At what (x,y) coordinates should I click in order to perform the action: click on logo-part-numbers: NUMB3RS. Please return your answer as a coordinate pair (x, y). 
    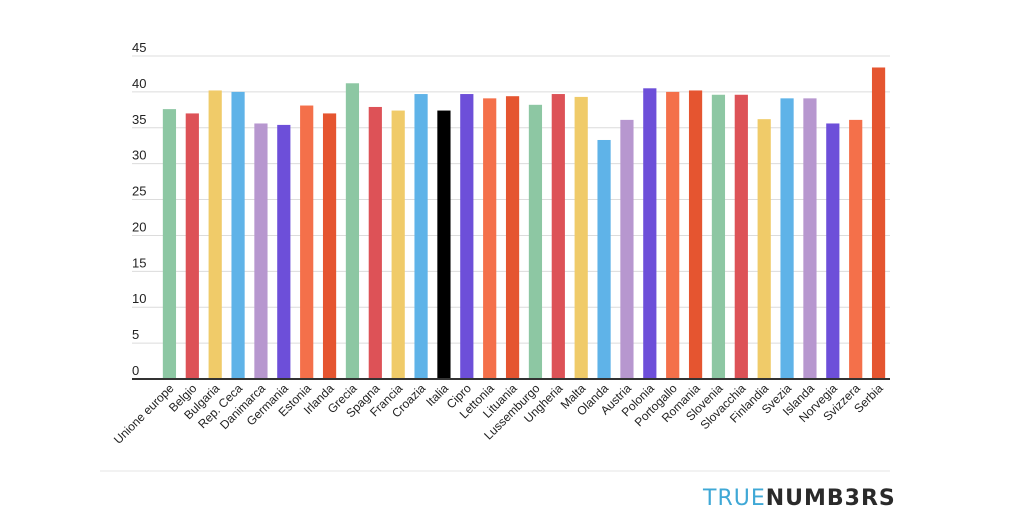
    Looking at the image, I should click on (830, 498).